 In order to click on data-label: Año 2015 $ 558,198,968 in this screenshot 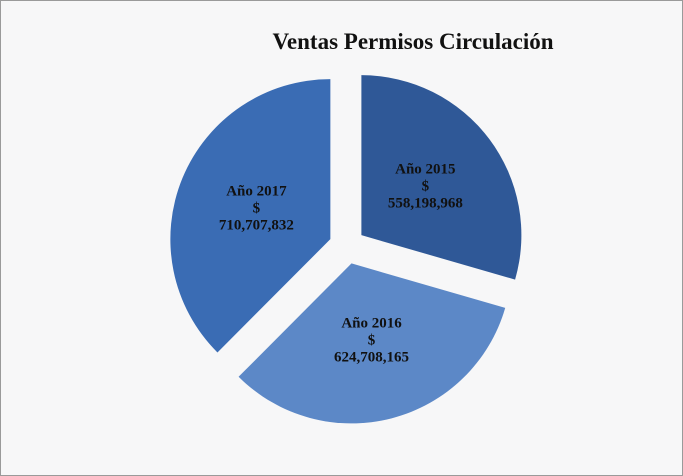, I will do `click(425, 187)`.